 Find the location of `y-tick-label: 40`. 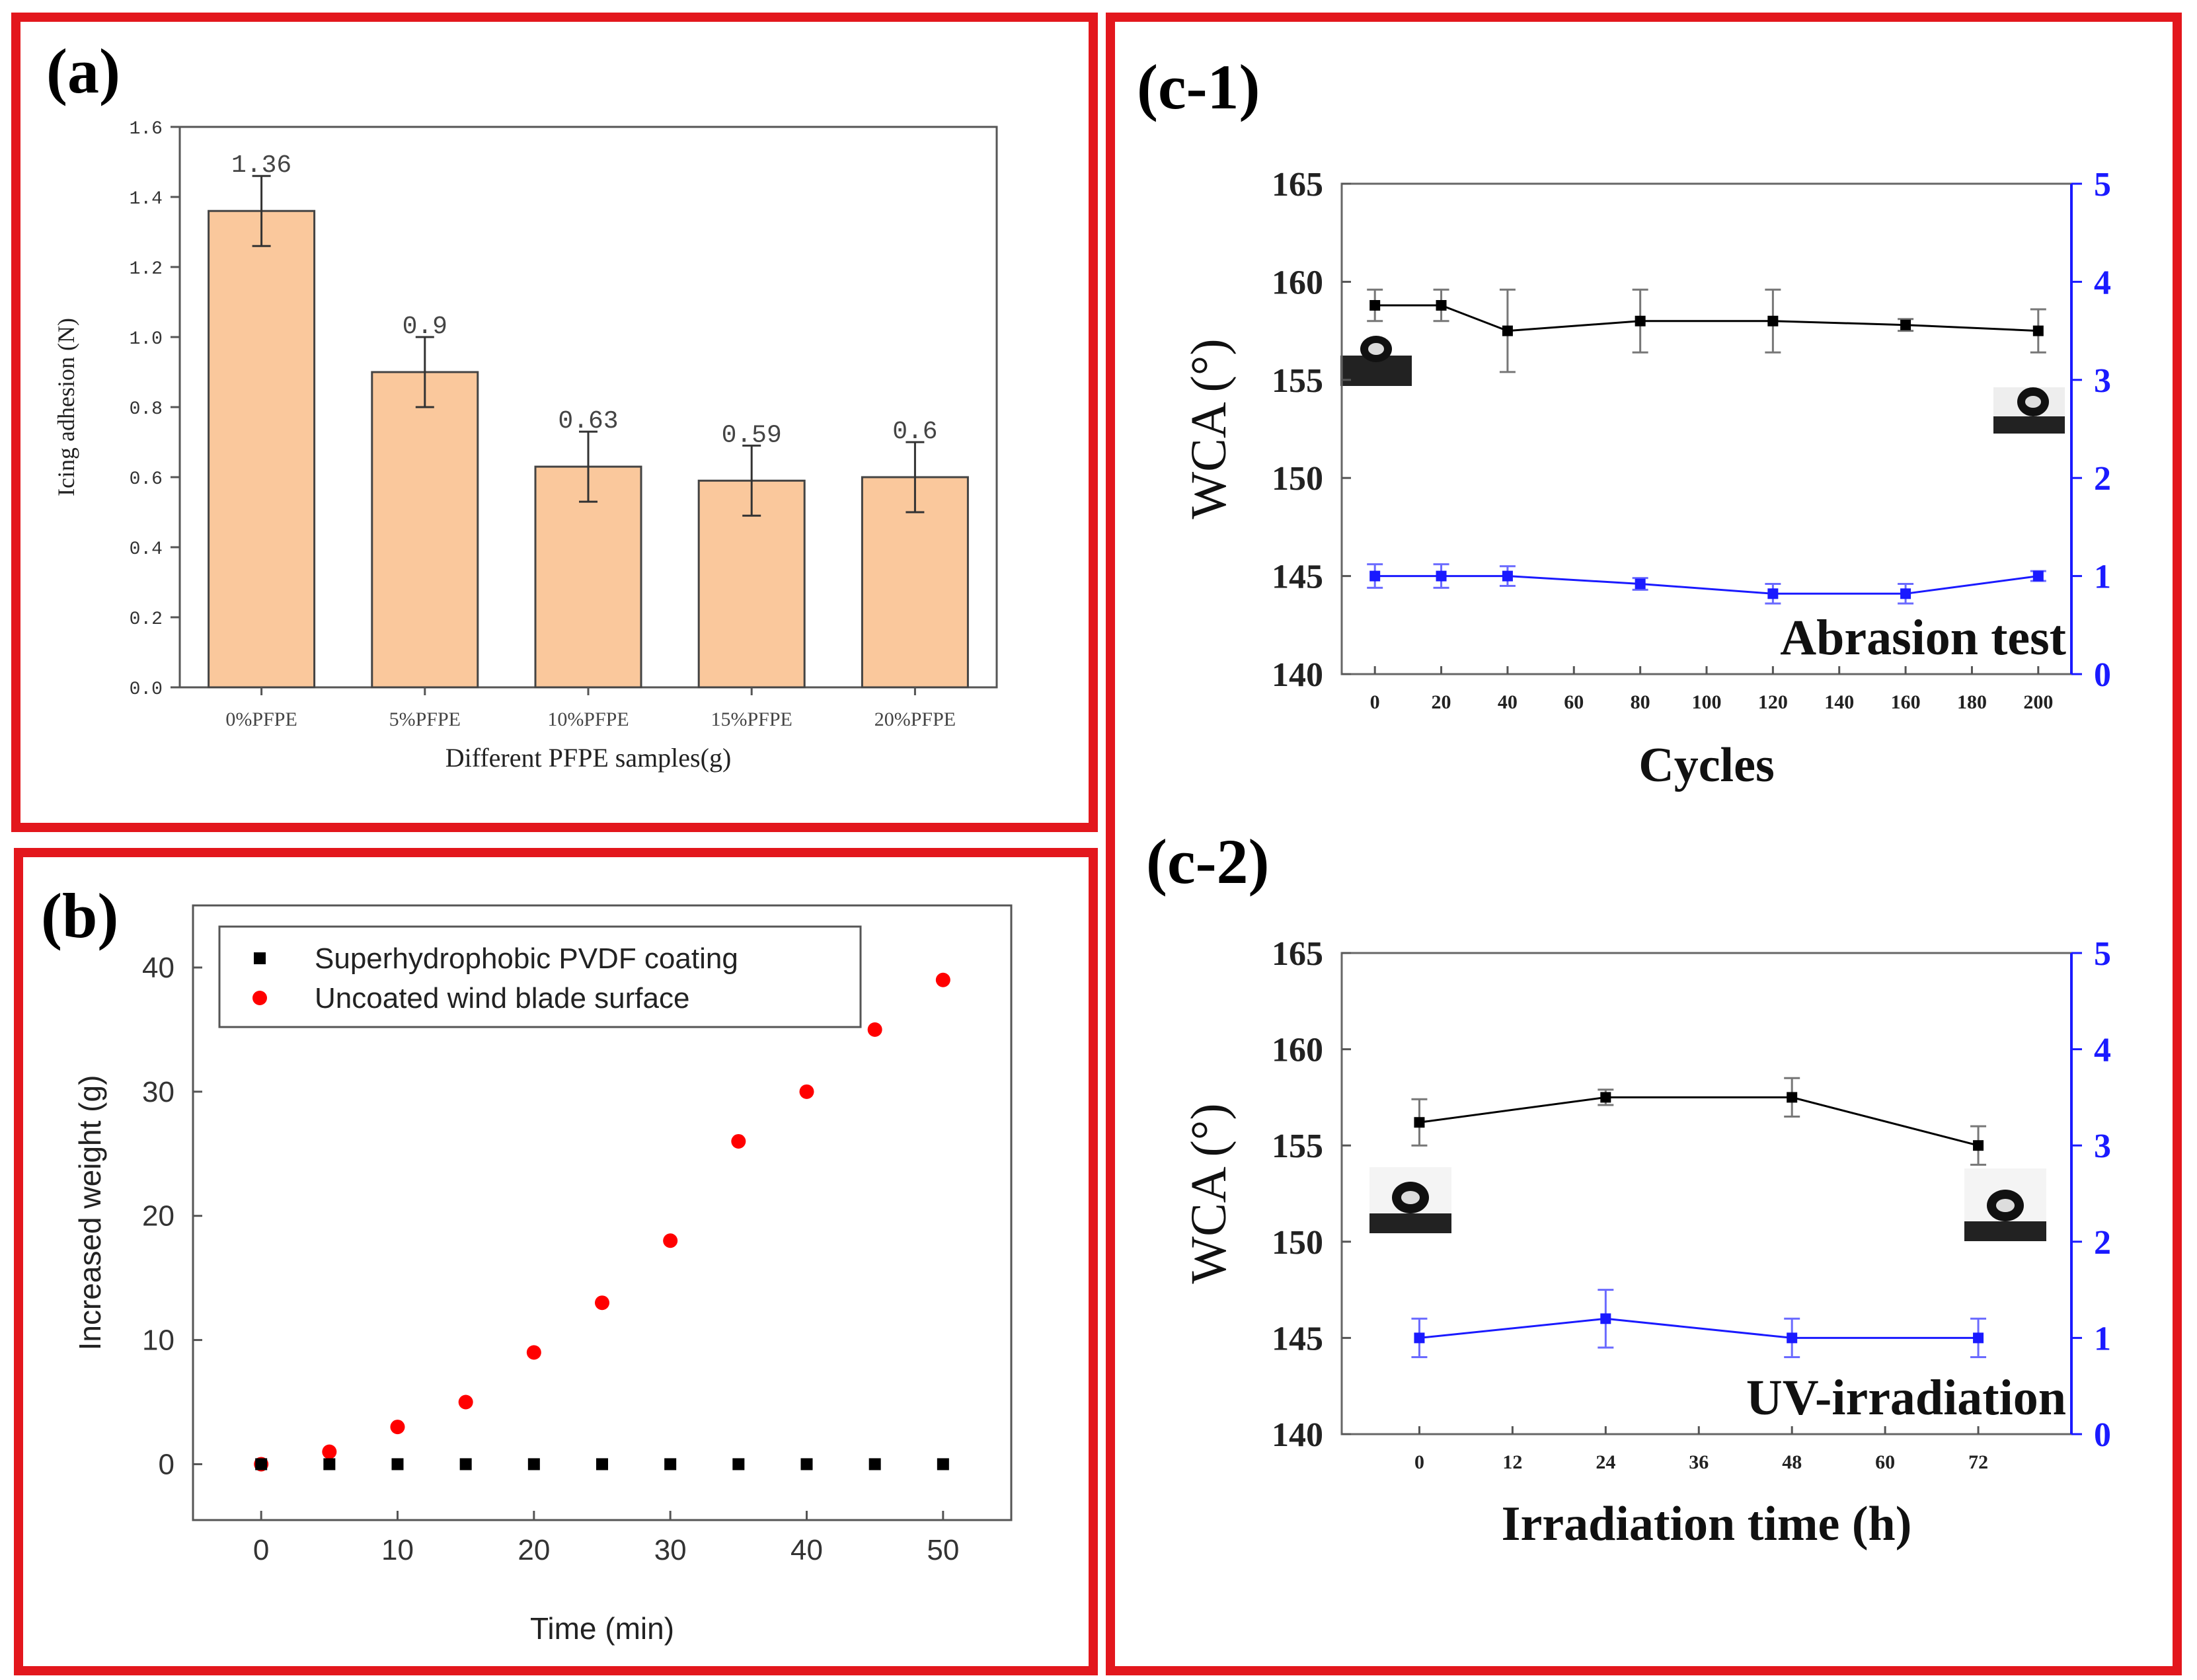

y-tick-label: 40 is located at coordinates (158, 968).